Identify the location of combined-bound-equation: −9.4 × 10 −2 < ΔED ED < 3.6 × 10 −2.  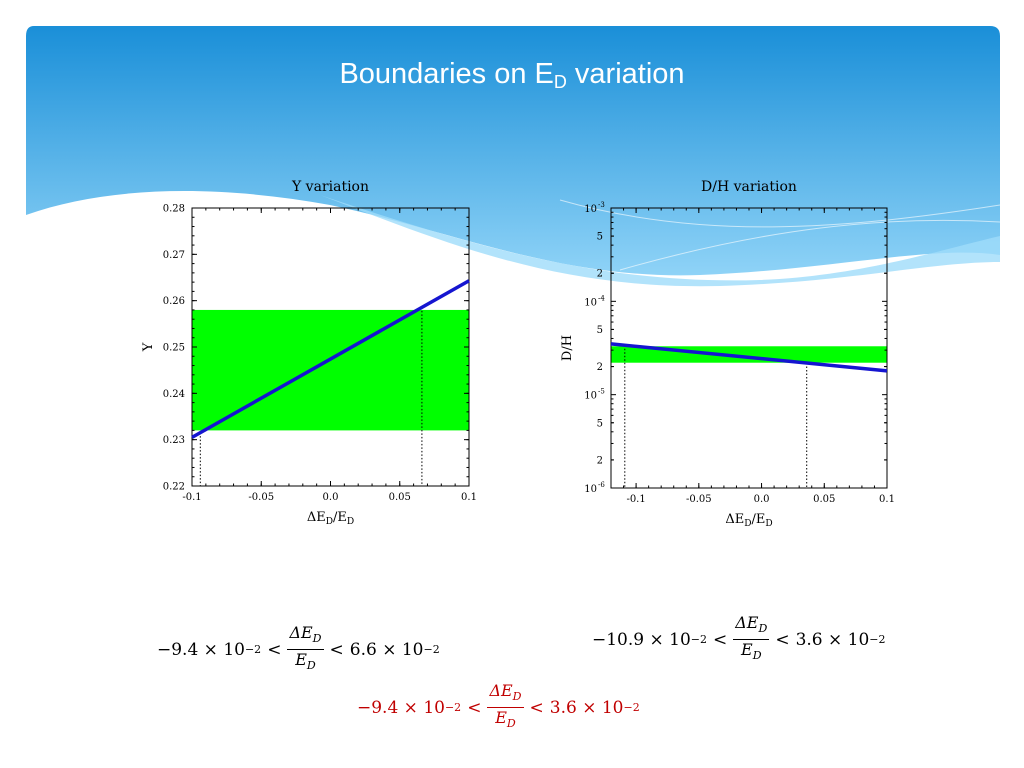
(498, 707).